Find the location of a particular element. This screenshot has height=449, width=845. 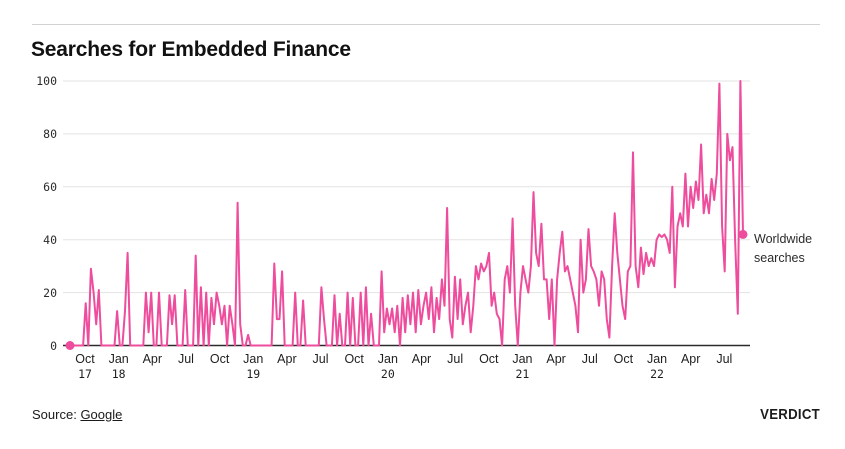

y-tick-label: 20 is located at coordinates (50, 292).